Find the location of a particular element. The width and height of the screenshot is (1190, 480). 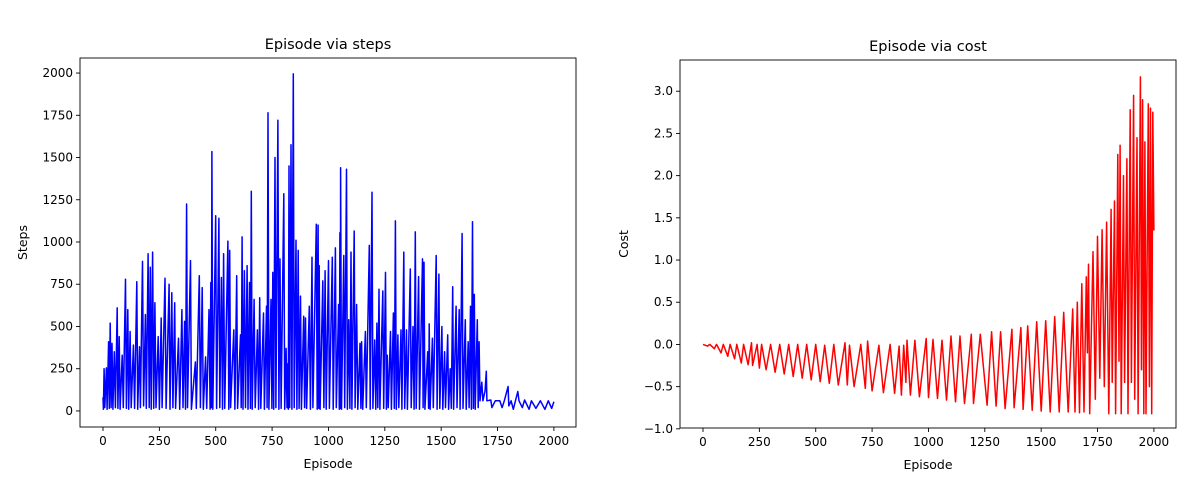

y-tick-label: 2000 is located at coordinates (57, 73).